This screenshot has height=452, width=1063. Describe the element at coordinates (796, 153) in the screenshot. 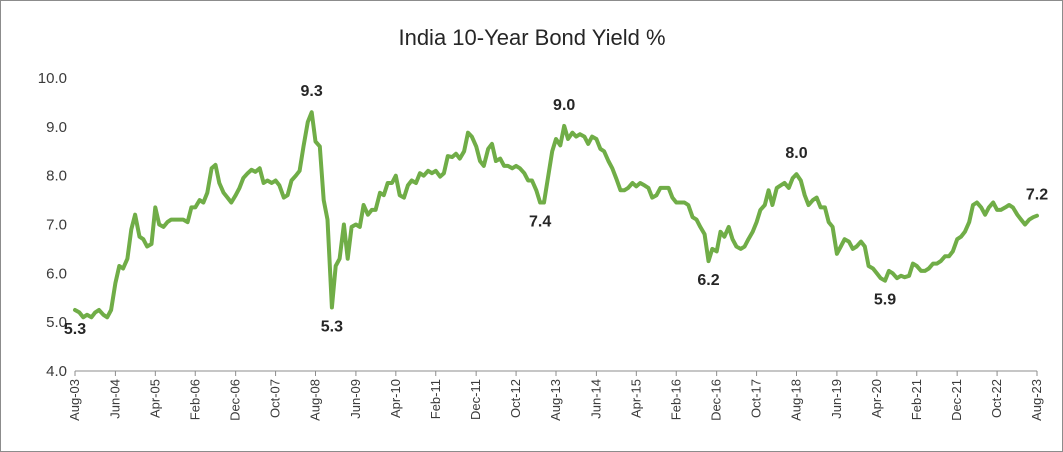

I see `data-label: 8.0` at that location.